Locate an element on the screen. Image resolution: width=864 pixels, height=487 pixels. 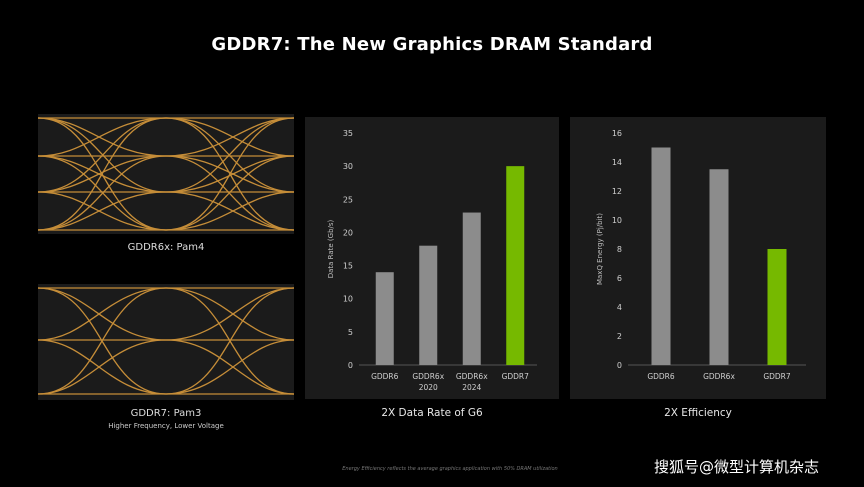
data-rate-y-tick-label: 0 is located at coordinates (350, 365).